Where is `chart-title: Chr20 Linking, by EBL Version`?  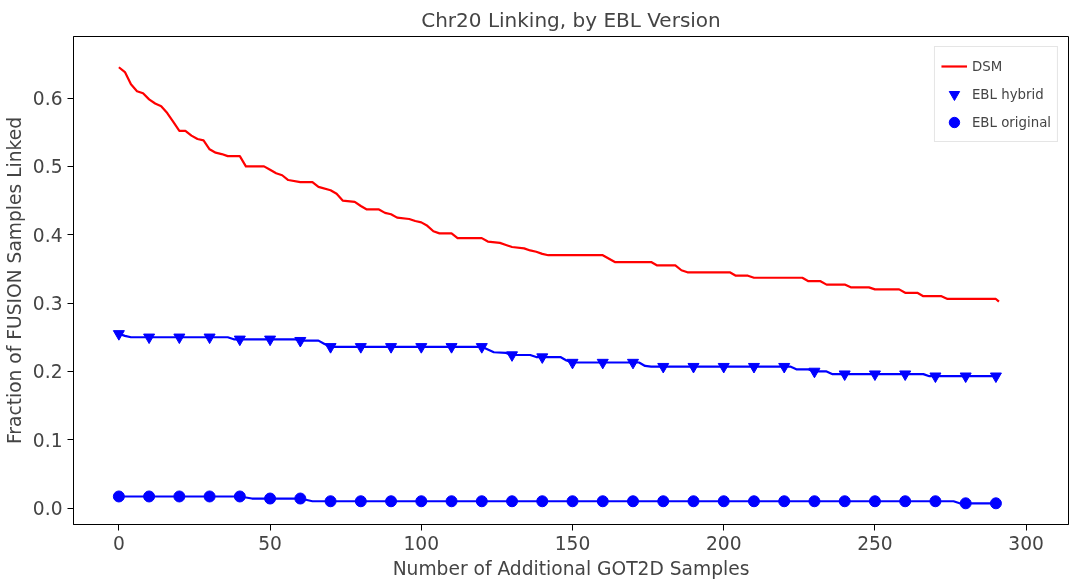 chart-title: Chr20 Linking, by EBL Version is located at coordinates (571, 19).